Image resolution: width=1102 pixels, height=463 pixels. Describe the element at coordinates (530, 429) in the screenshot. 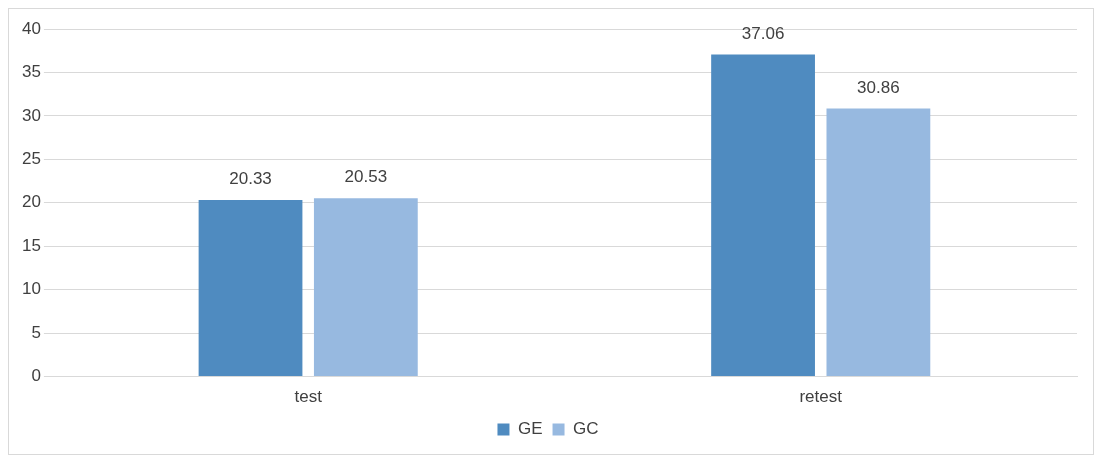

I see `legend-label: GE` at that location.